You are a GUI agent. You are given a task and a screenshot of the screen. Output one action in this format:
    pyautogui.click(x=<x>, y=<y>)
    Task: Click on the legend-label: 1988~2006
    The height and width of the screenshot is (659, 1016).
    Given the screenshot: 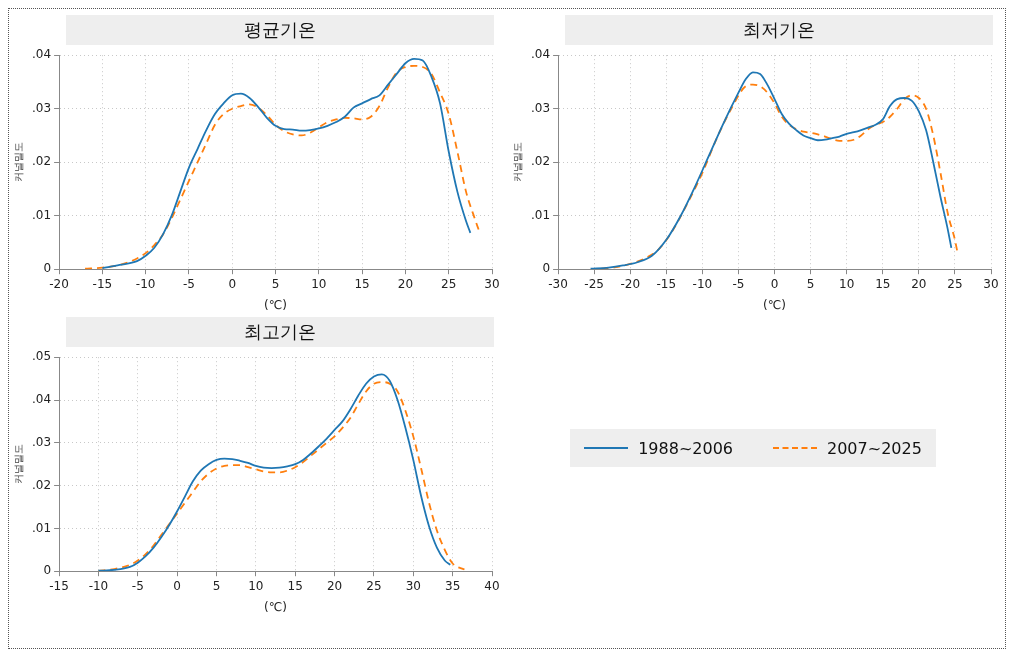 What is the action you would take?
    pyautogui.click(x=685, y=448)
    